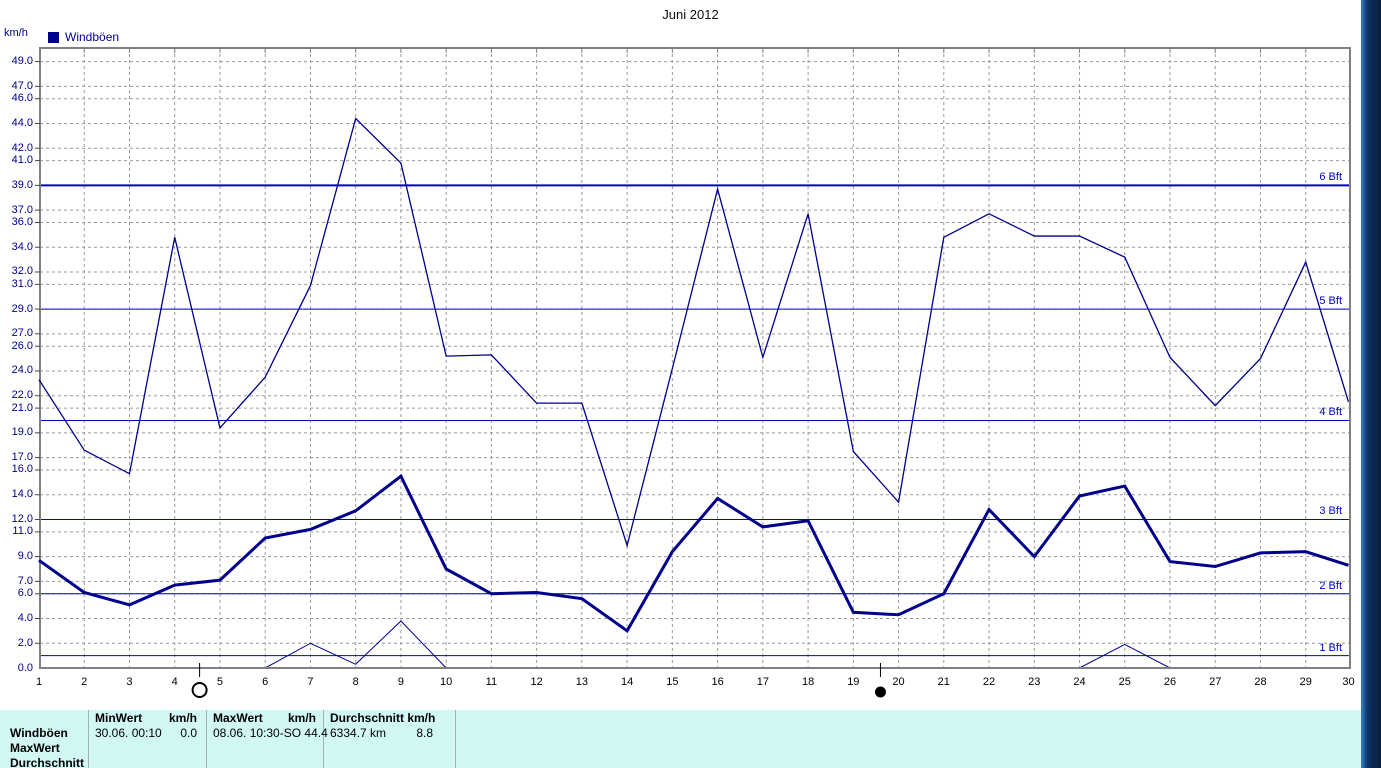 This screenshot has width=1381, height=768. Describe the element at coordinates (220, 682) in the screenshot. I see `x-day-label: 5` at that location.